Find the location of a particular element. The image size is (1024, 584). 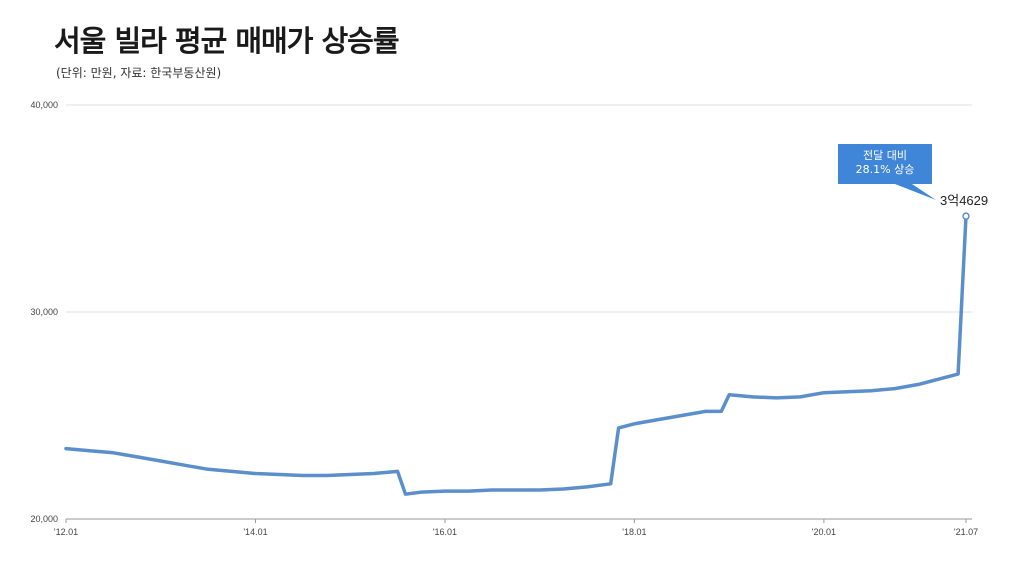

y-tick-label: 30,000 is located at coordinates (44, 312).